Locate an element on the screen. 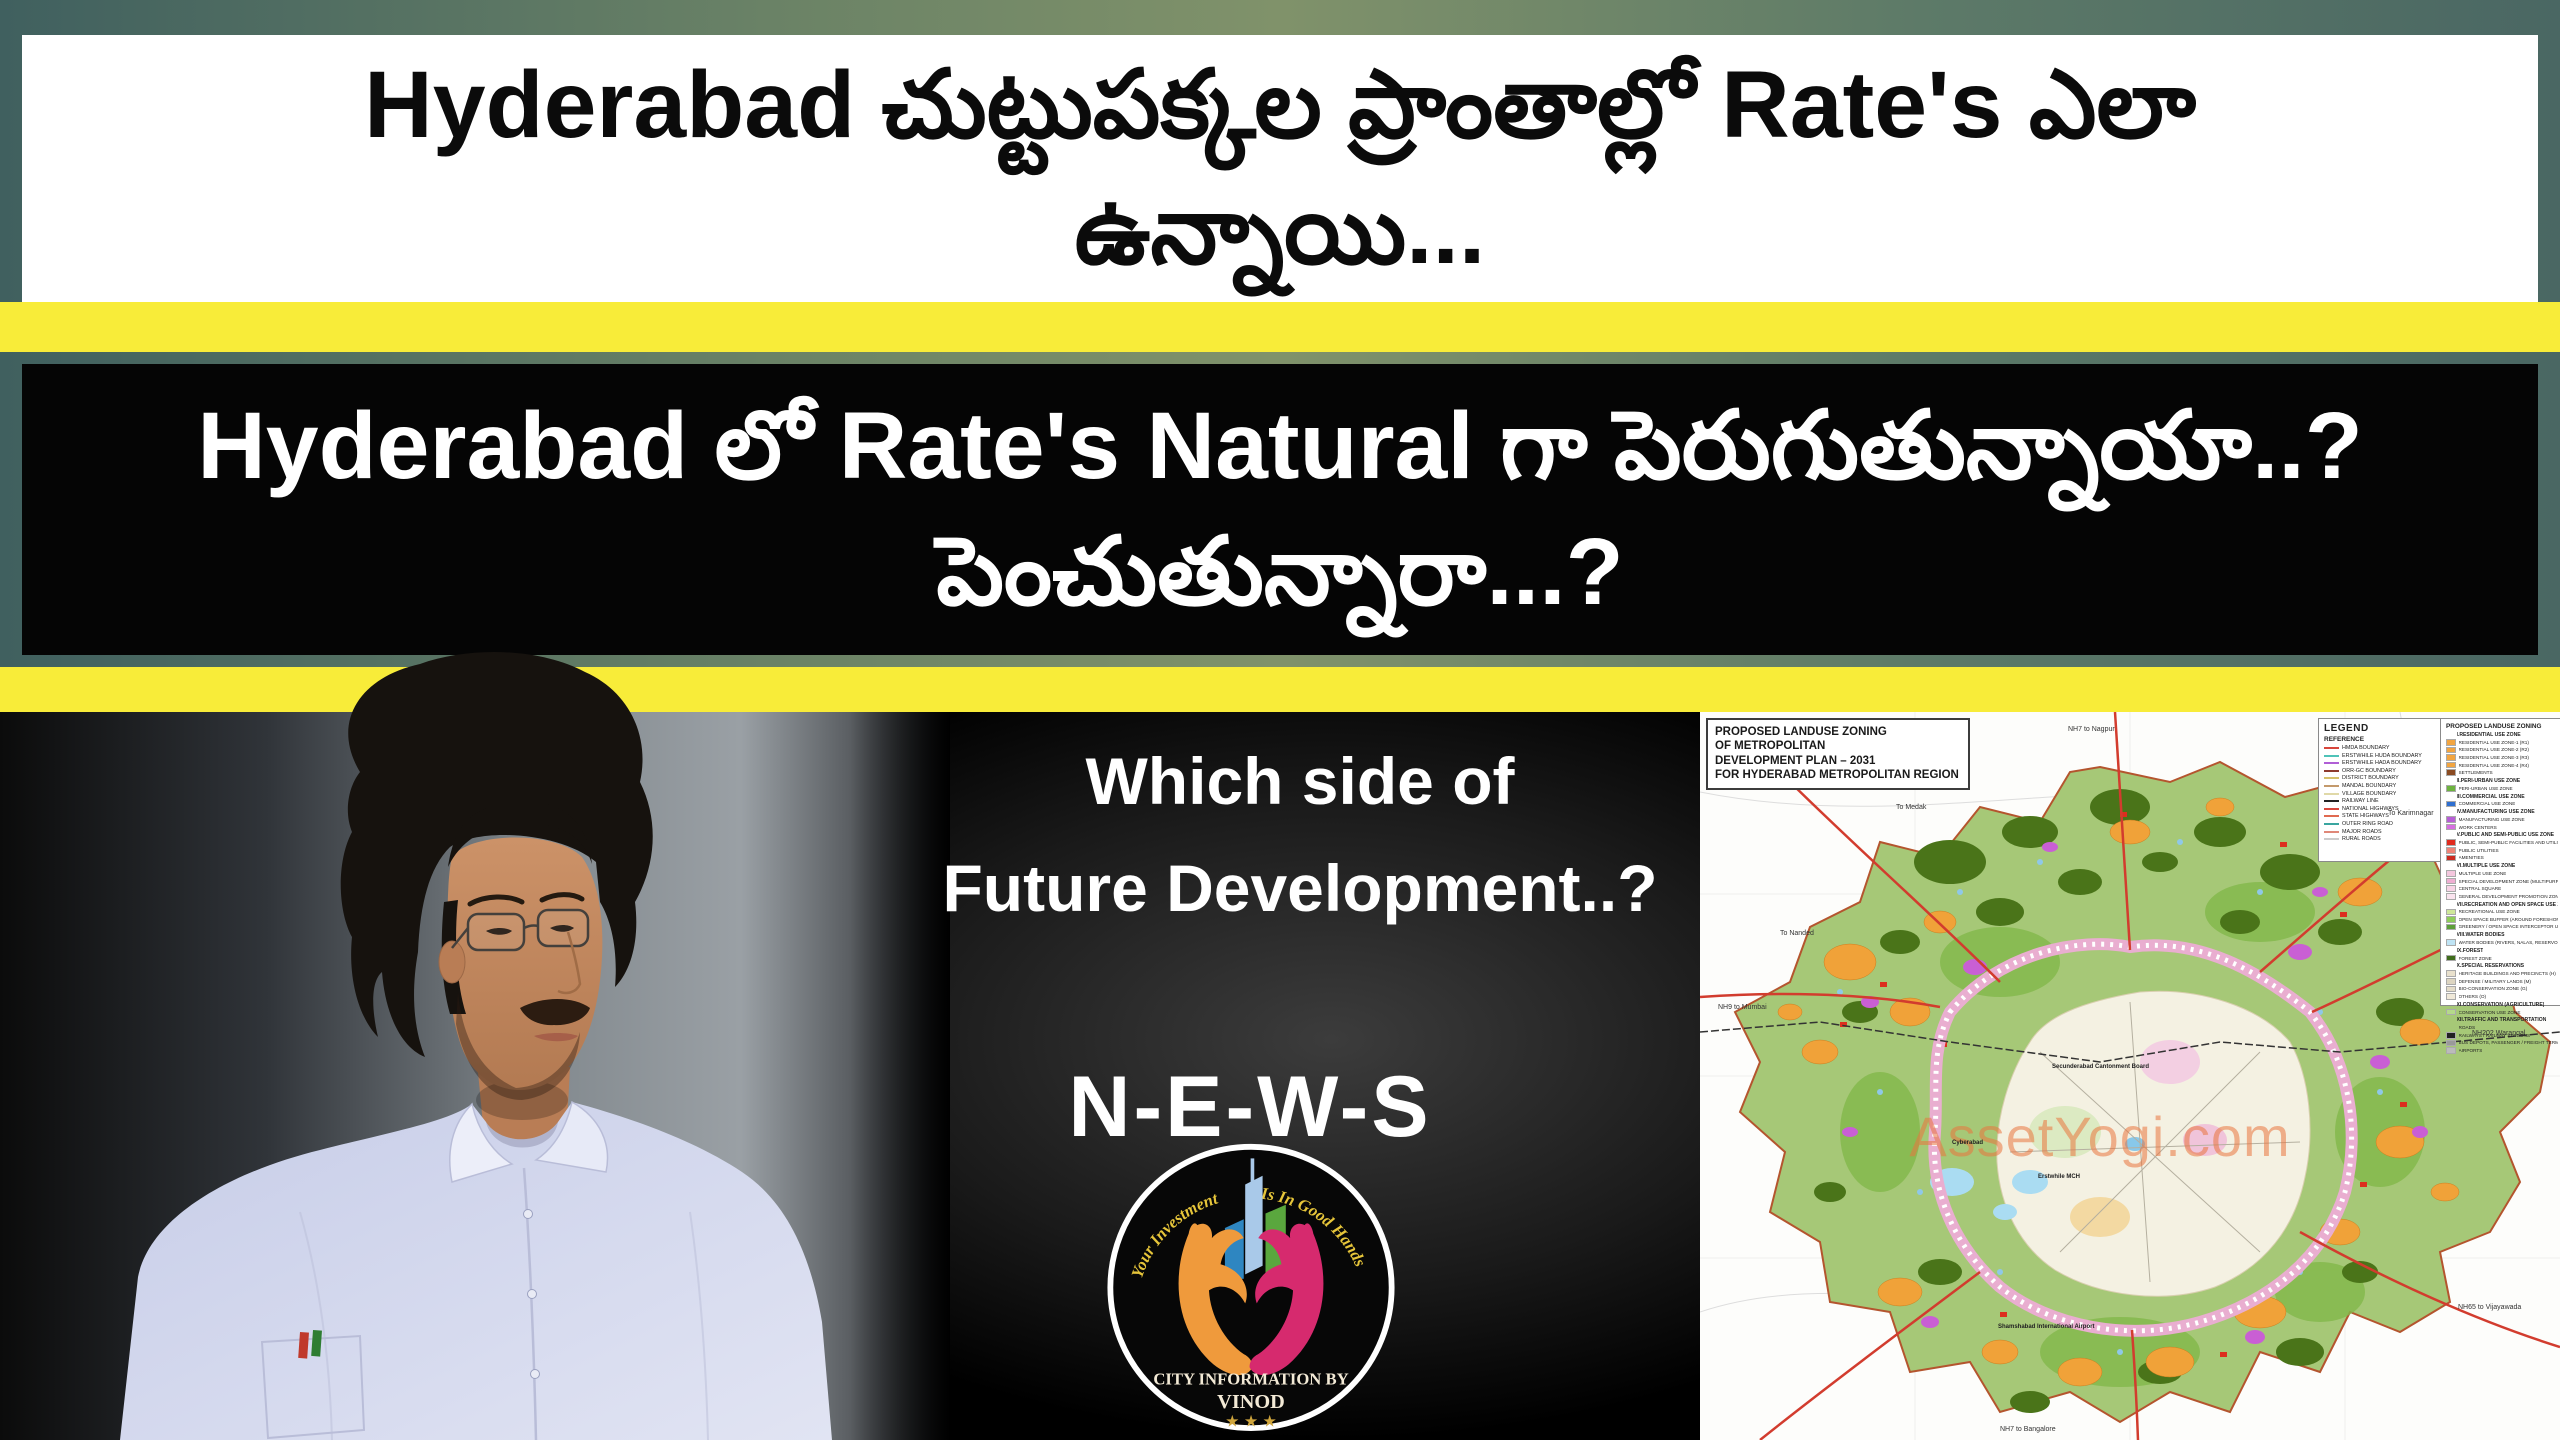  legend-reference-label: ORR-GC BOUNDARY is located at coordinates (2369, 770).